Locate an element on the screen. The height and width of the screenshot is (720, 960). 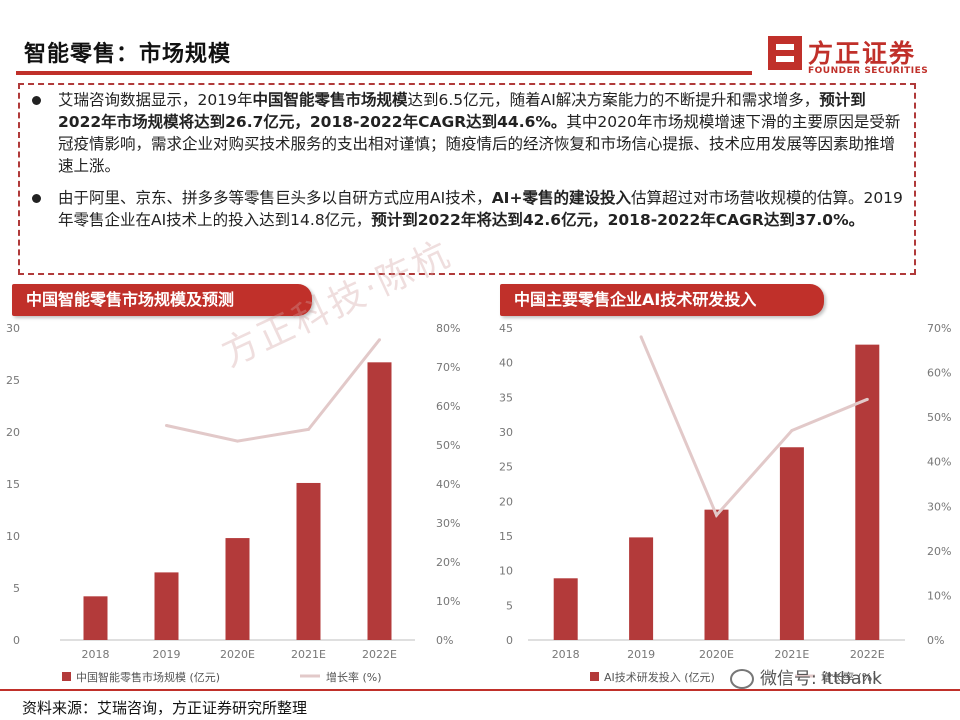
title-divider is located at coordinates (384, 73).